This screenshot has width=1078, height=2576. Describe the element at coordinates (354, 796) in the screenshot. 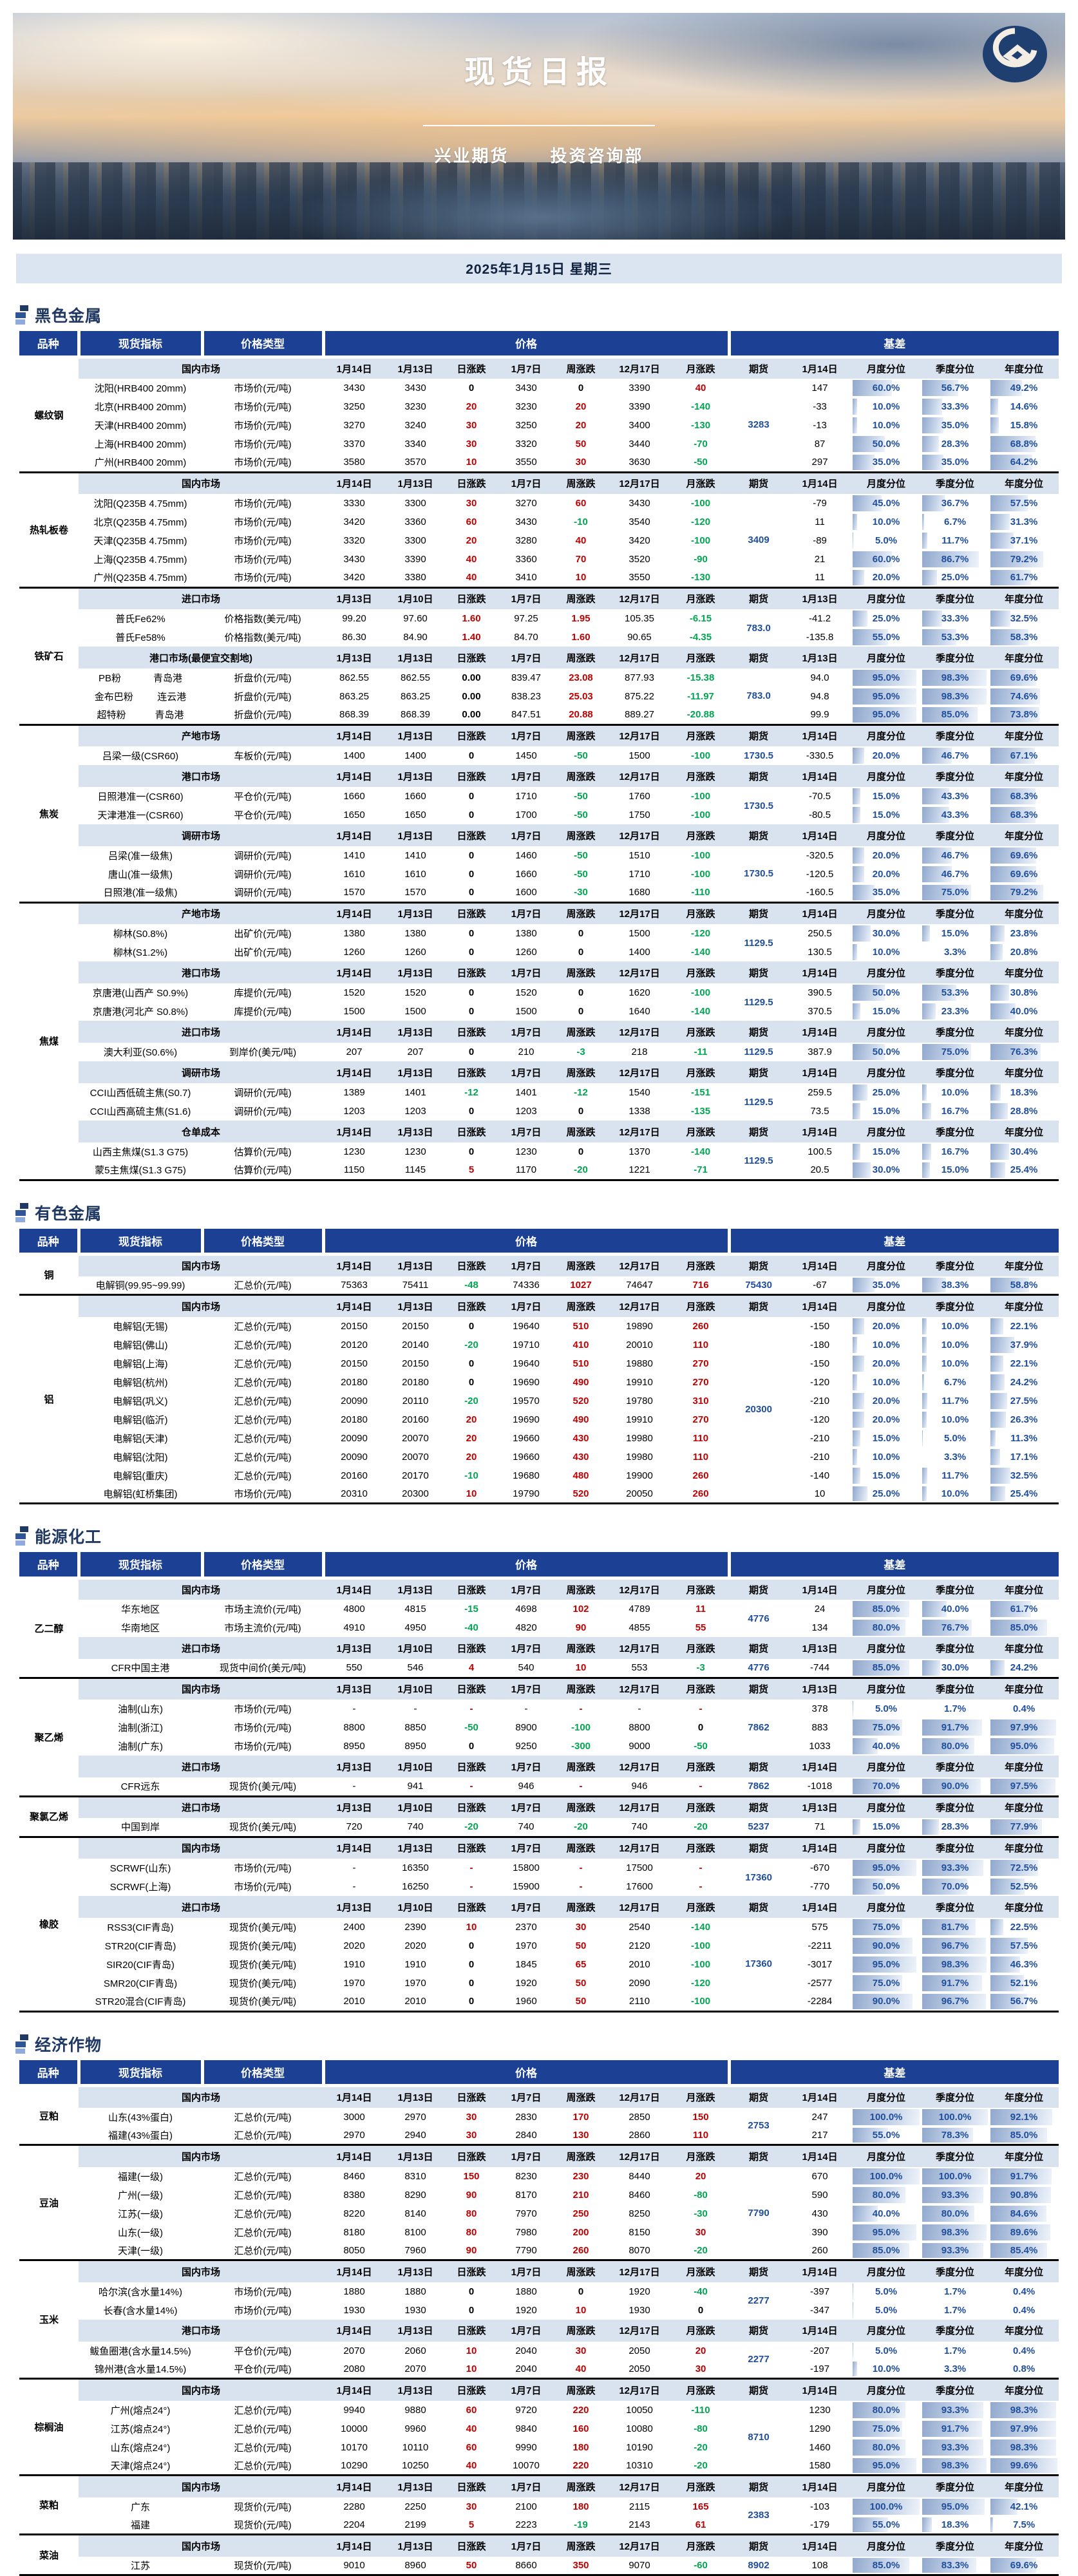

I see `price-cell: 1660` at that location.